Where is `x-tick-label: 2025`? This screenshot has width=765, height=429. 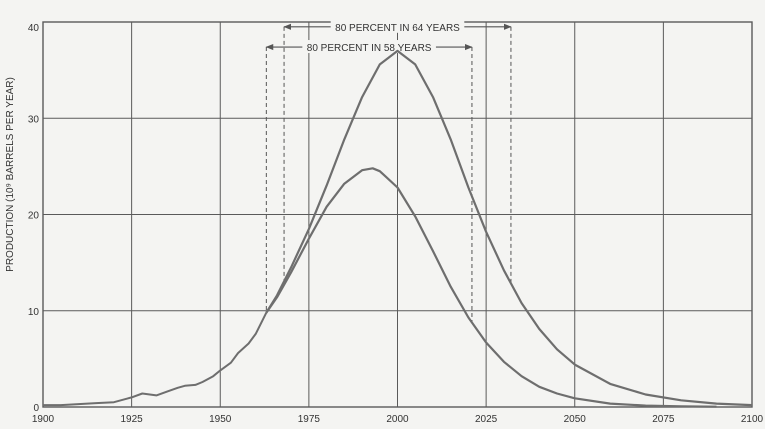 x-tick-label: 2025 is located at coordinates (486, 419).